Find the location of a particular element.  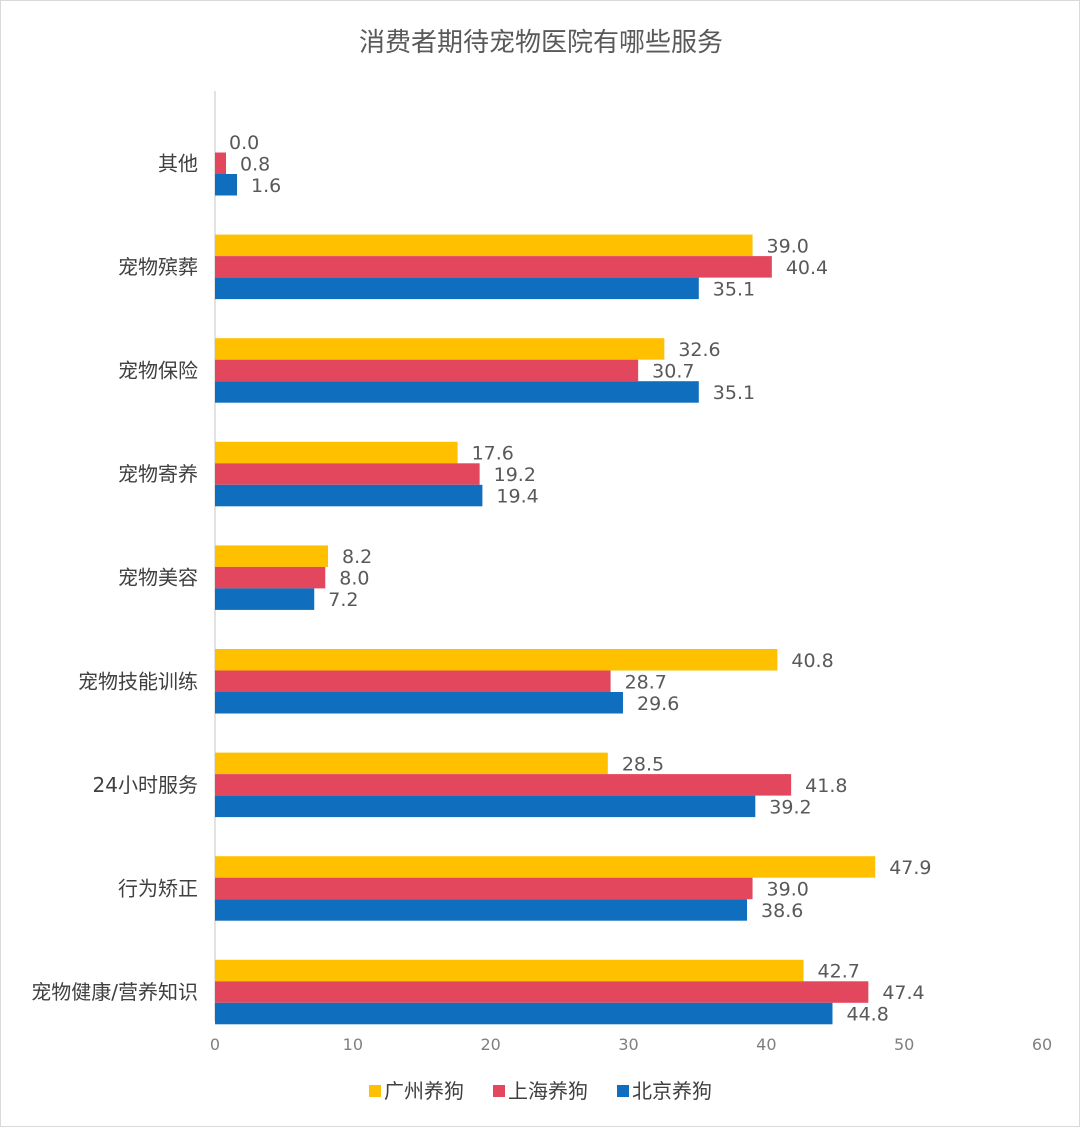

x-tick-label: 0 is located at coordinates (215, 1044).